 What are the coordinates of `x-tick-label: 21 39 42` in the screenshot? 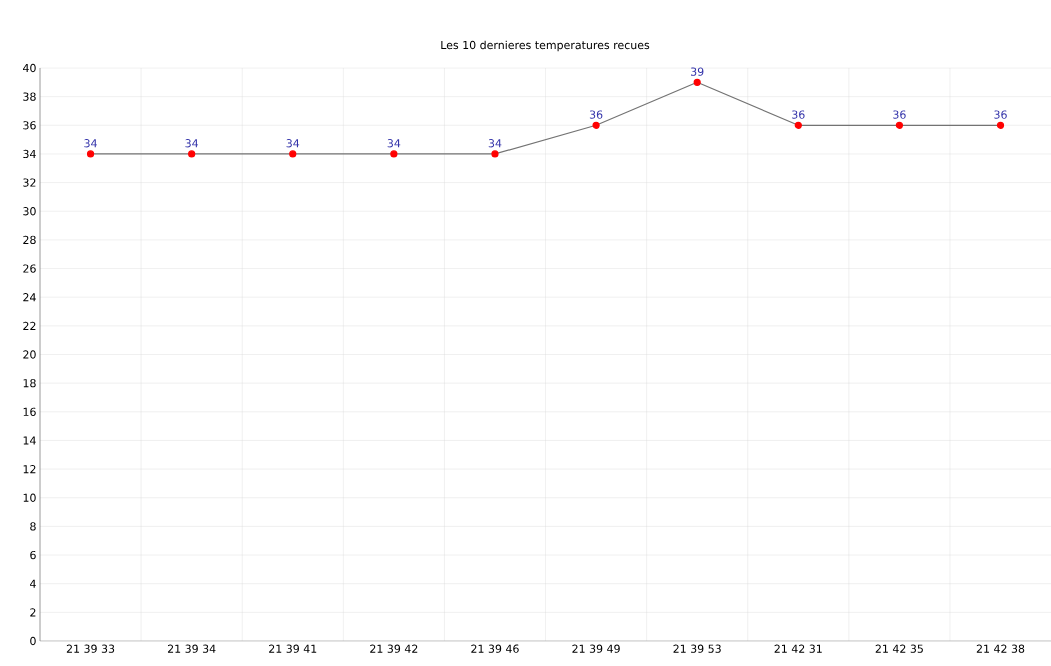 It's located at (394, 648).